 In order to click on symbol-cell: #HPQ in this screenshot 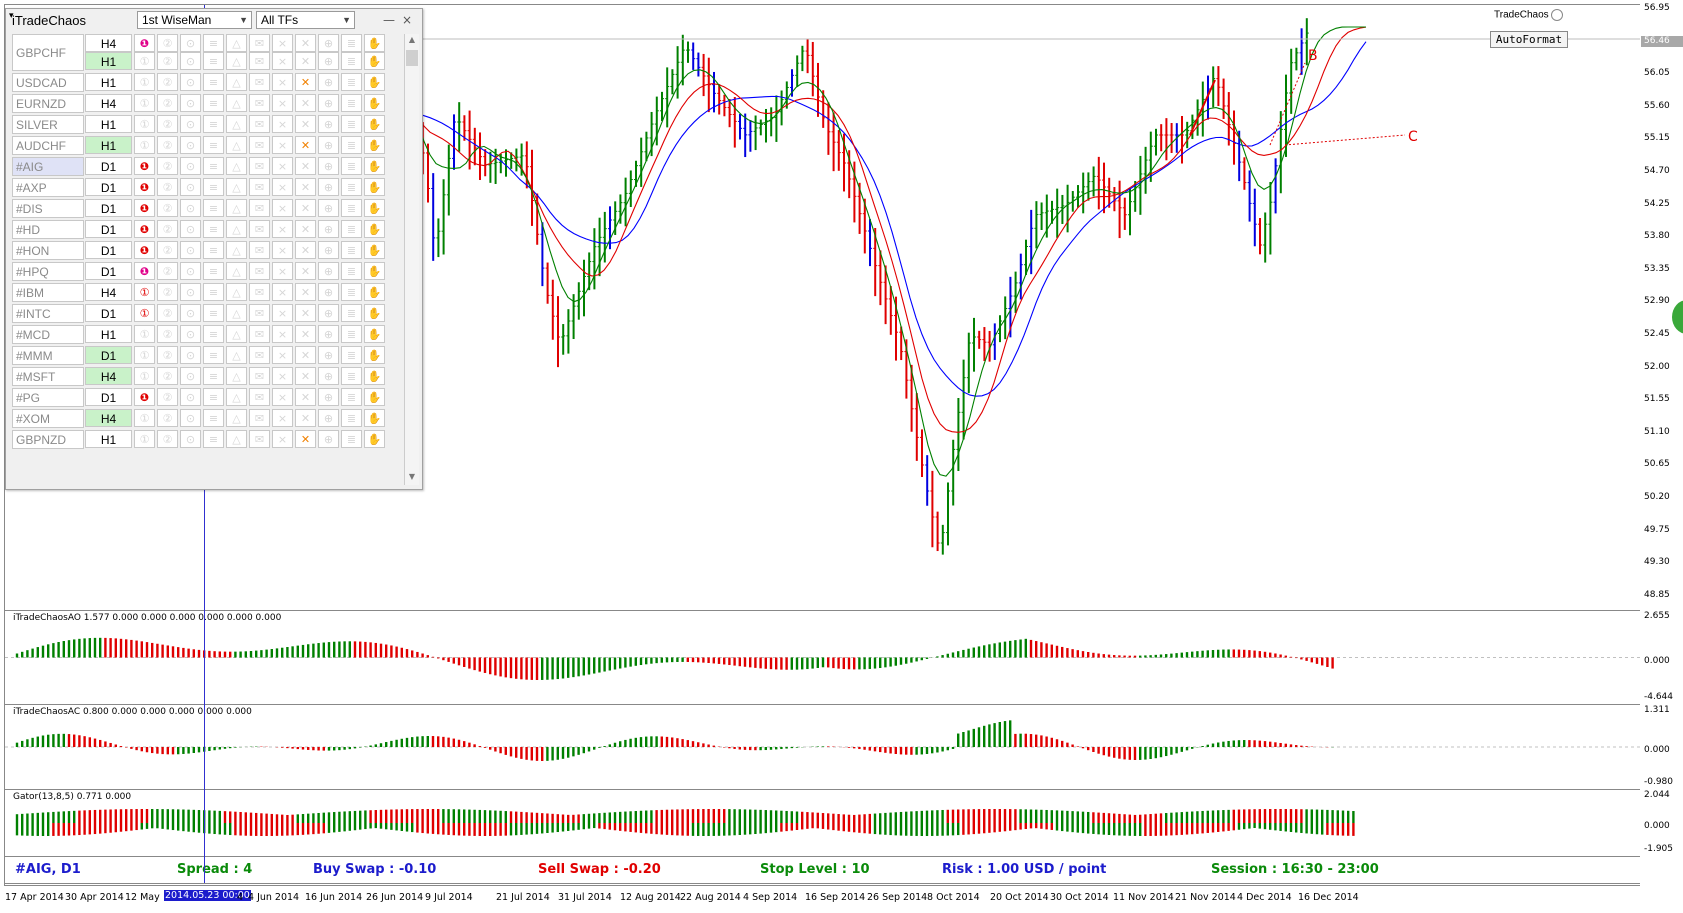, I will do `click(48, 271)`.